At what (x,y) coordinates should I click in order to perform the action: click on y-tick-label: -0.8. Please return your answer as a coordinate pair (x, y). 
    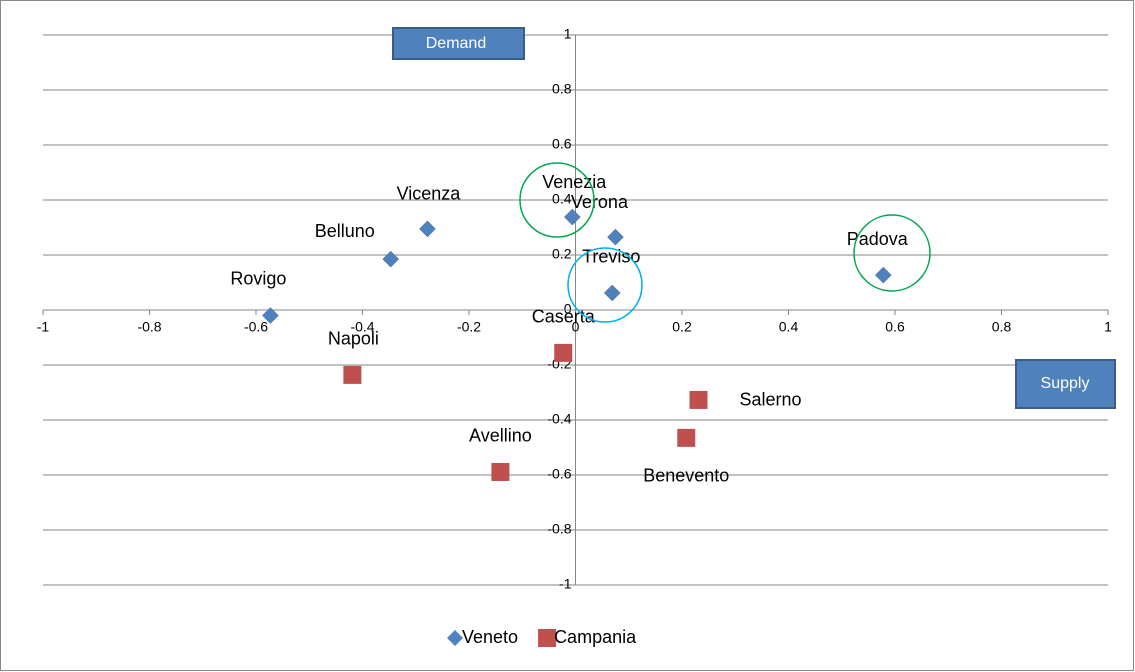
    Looking at the image, I should click on (559, 529).